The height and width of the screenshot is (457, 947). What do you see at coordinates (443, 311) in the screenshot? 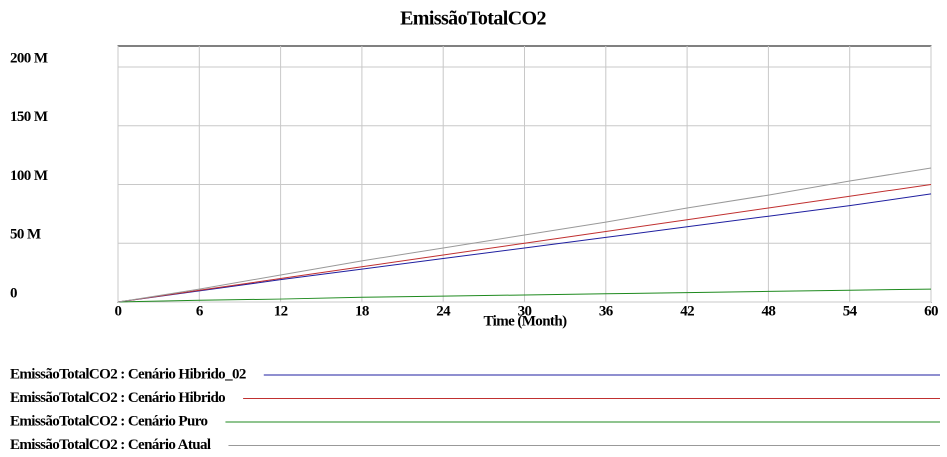
I see `x-tick-label: 24` at bounding box center [443, 311].